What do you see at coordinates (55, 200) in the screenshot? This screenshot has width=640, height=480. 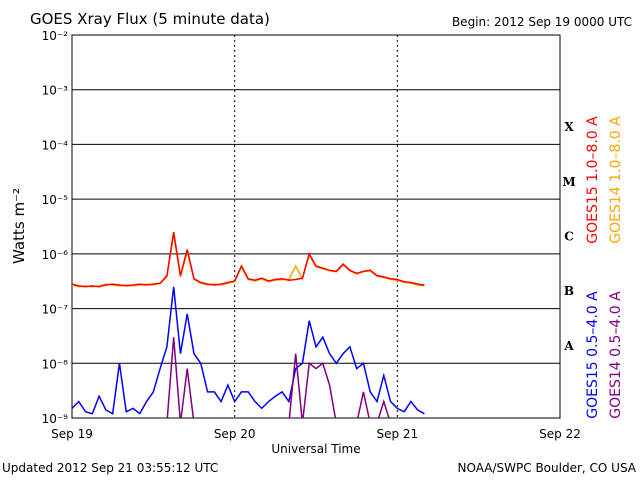 I see `y-tick-label: 10⁻⁵` at bounding box center [55, 200].